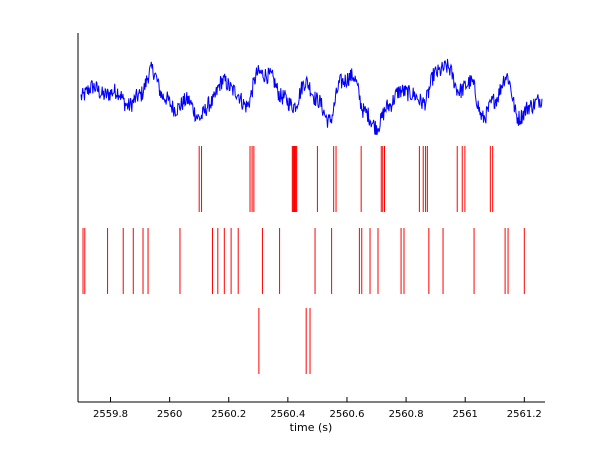  I want to click on signal-trace, so click(311, 97).